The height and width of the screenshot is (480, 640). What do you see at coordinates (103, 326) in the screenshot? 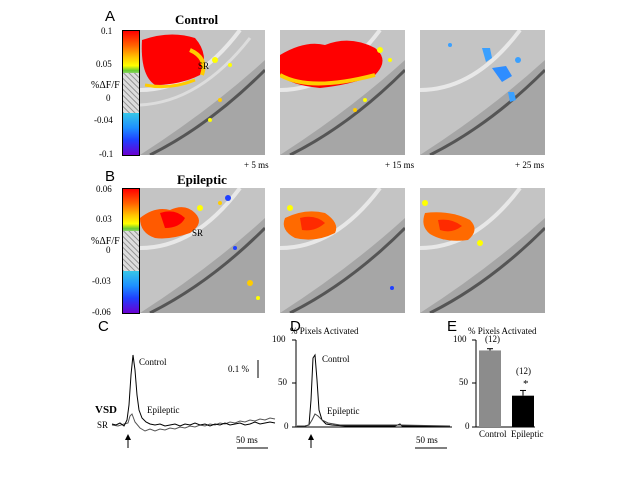
I see `panel-c-letter: C` at bounding box center [103, 326].